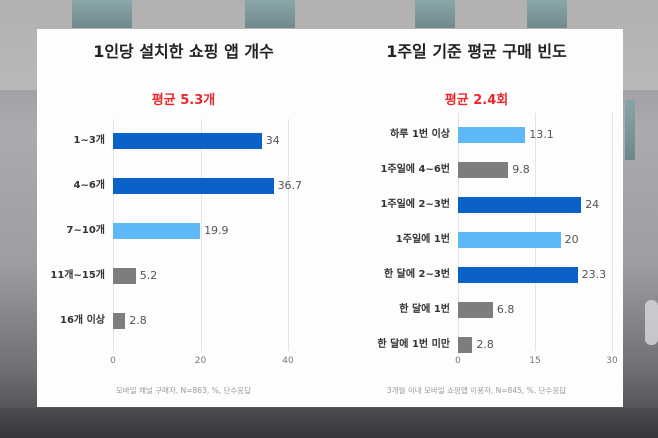 This screenshot has height=438, width=658. I want to click on category-label: 하루 1번 이상, so click(420, 134).